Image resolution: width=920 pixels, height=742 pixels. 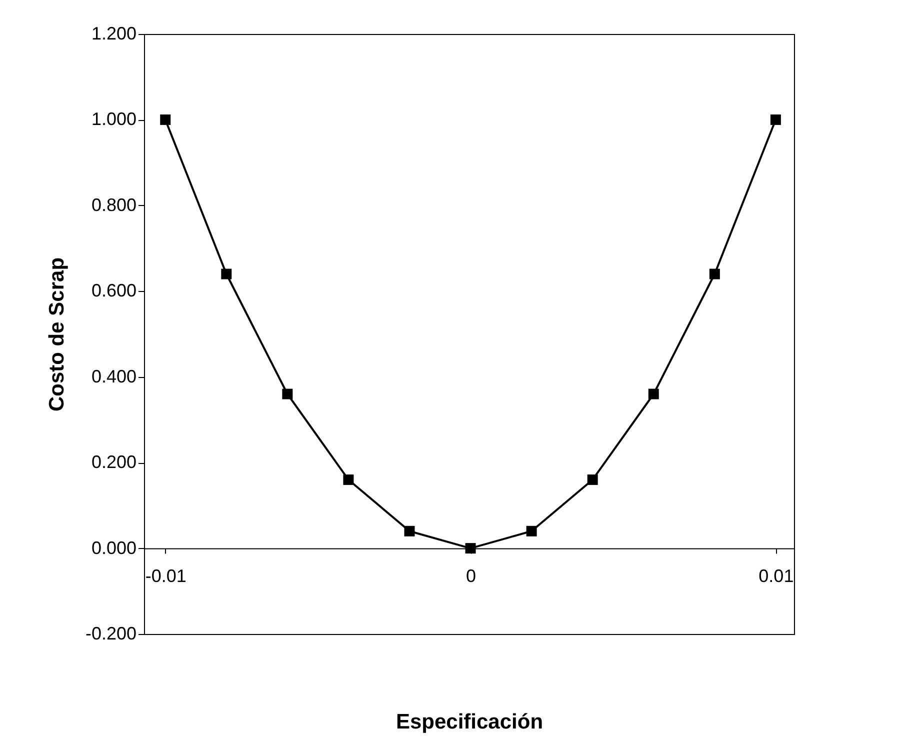 I want to click on x-tick-label: 0.01, so click(x=776, y=576).